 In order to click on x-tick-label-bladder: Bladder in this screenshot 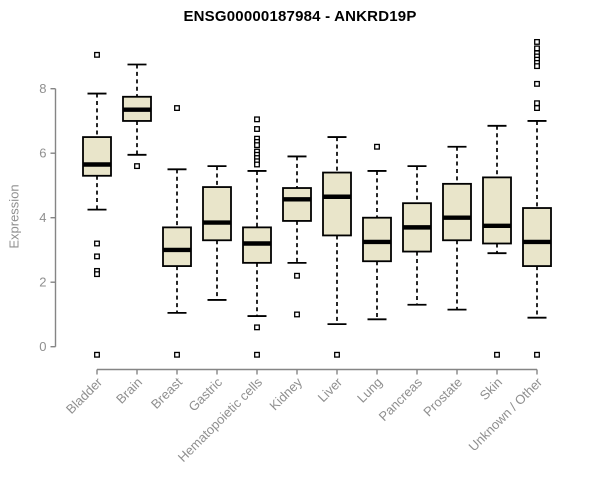, I will do `click(84, 395)`.